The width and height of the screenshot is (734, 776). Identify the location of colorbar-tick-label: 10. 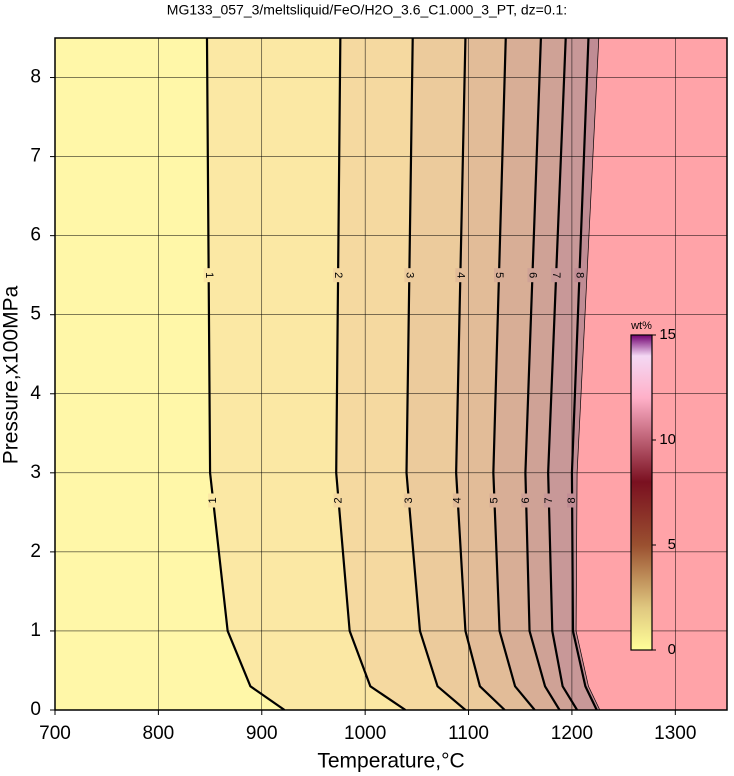
(667, 439).